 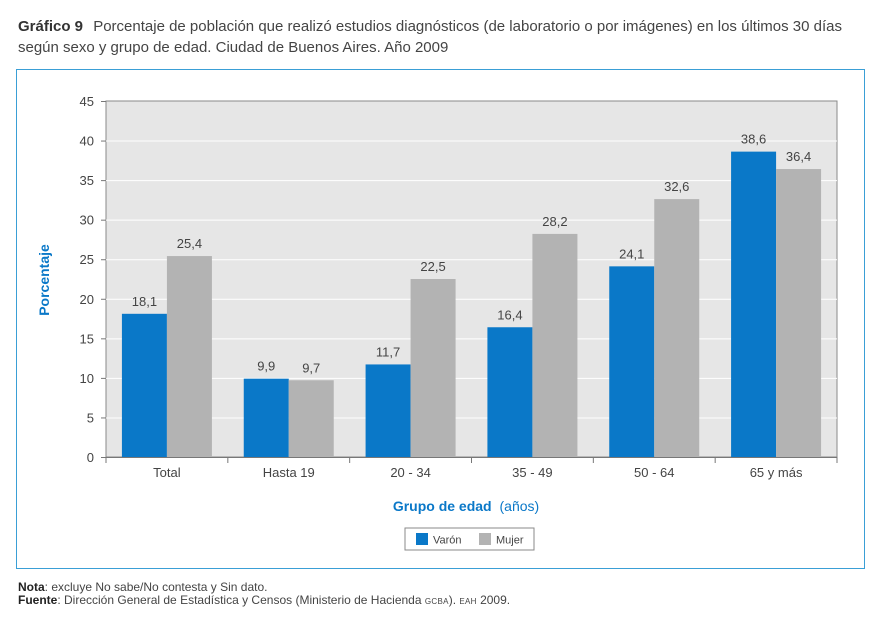 I want to click on x-tick-label: Hasta 19, so click(x=289, y=472).